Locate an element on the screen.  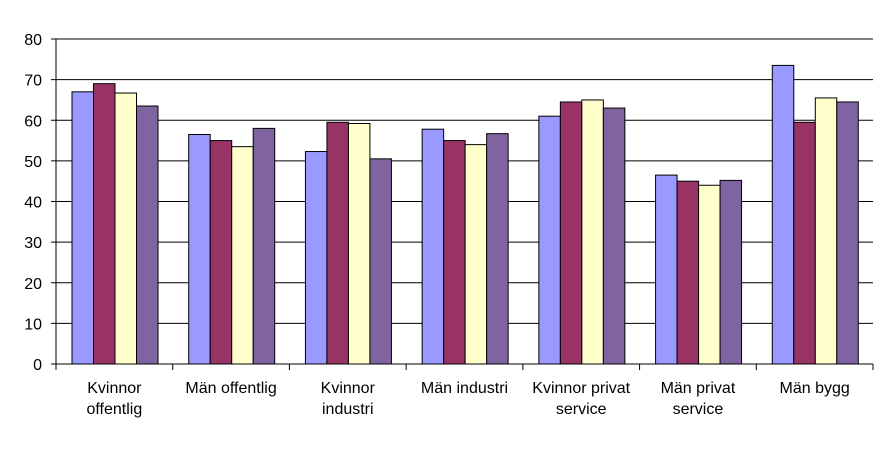
x-tick-label-line: Män industri is located at coordinates (464, 388).